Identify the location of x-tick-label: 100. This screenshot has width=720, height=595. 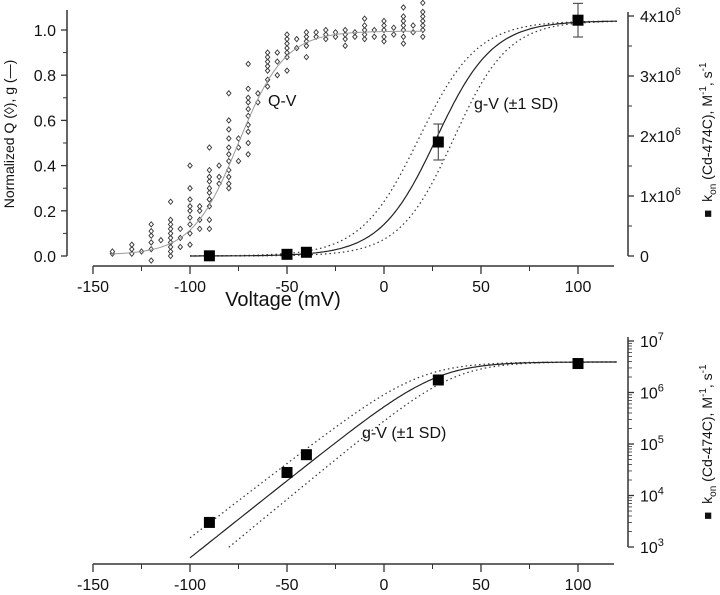
(578, 287).